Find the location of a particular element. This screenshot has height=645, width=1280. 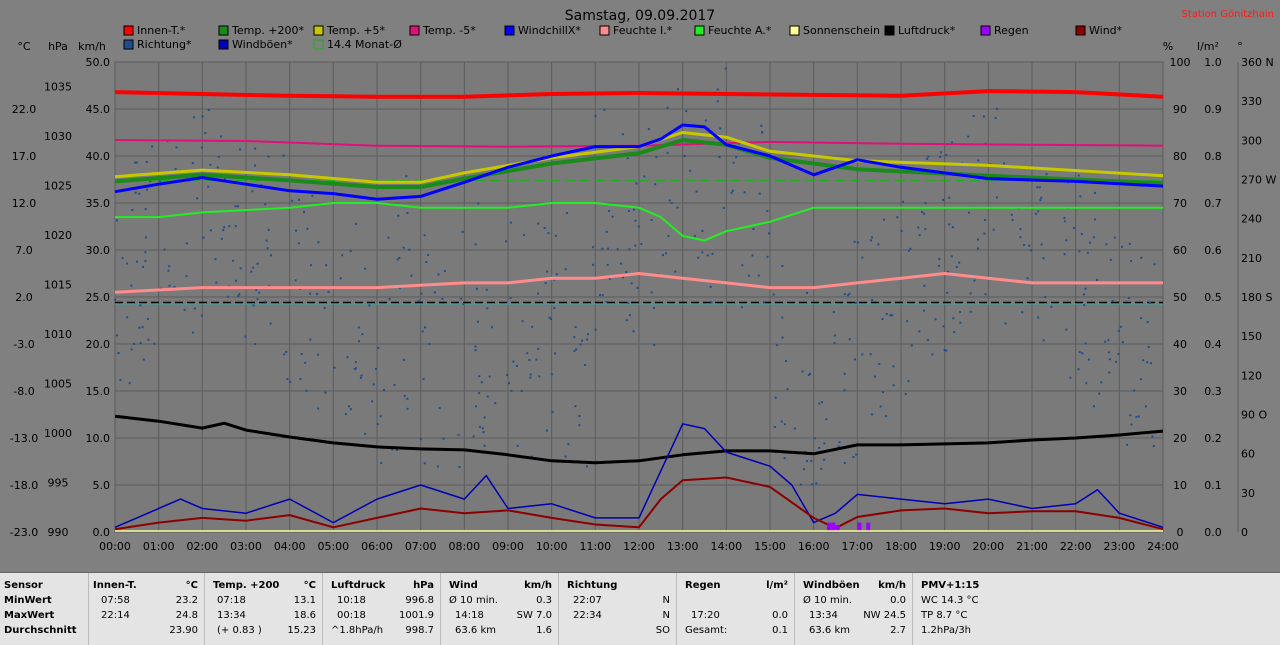

summary-luftdruck-min-value: 996.8 is located at coordinates (419, 600).